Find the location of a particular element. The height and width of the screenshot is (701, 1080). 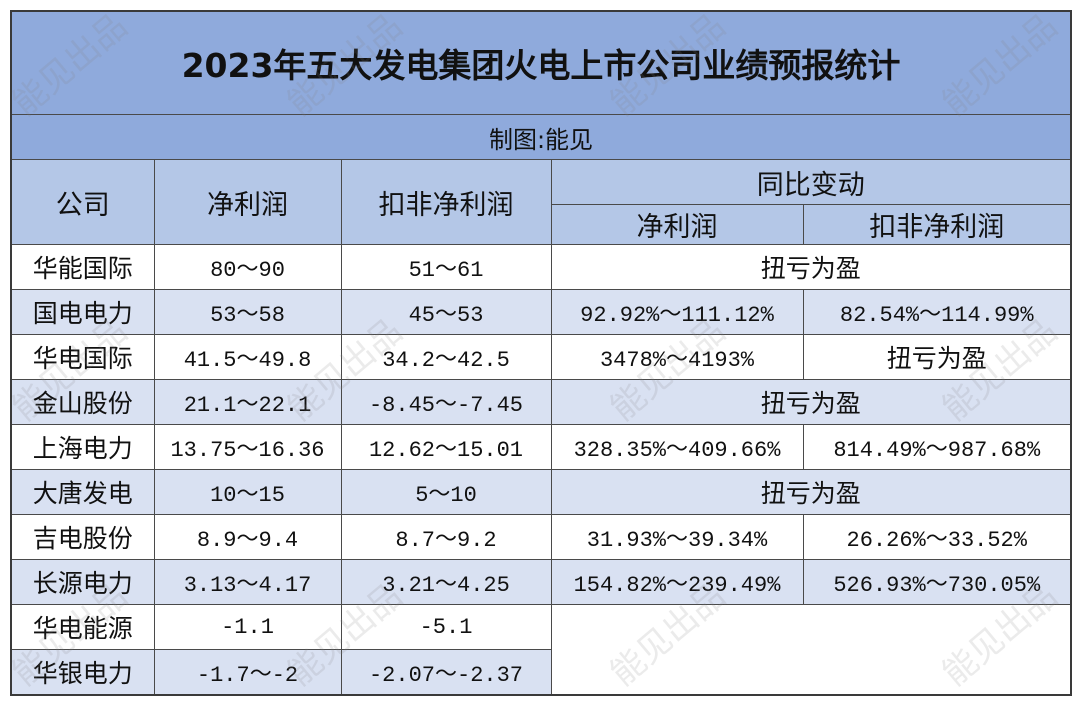

deducted-net-profit-cell: 5～10 is located at coordinates (446, 492).